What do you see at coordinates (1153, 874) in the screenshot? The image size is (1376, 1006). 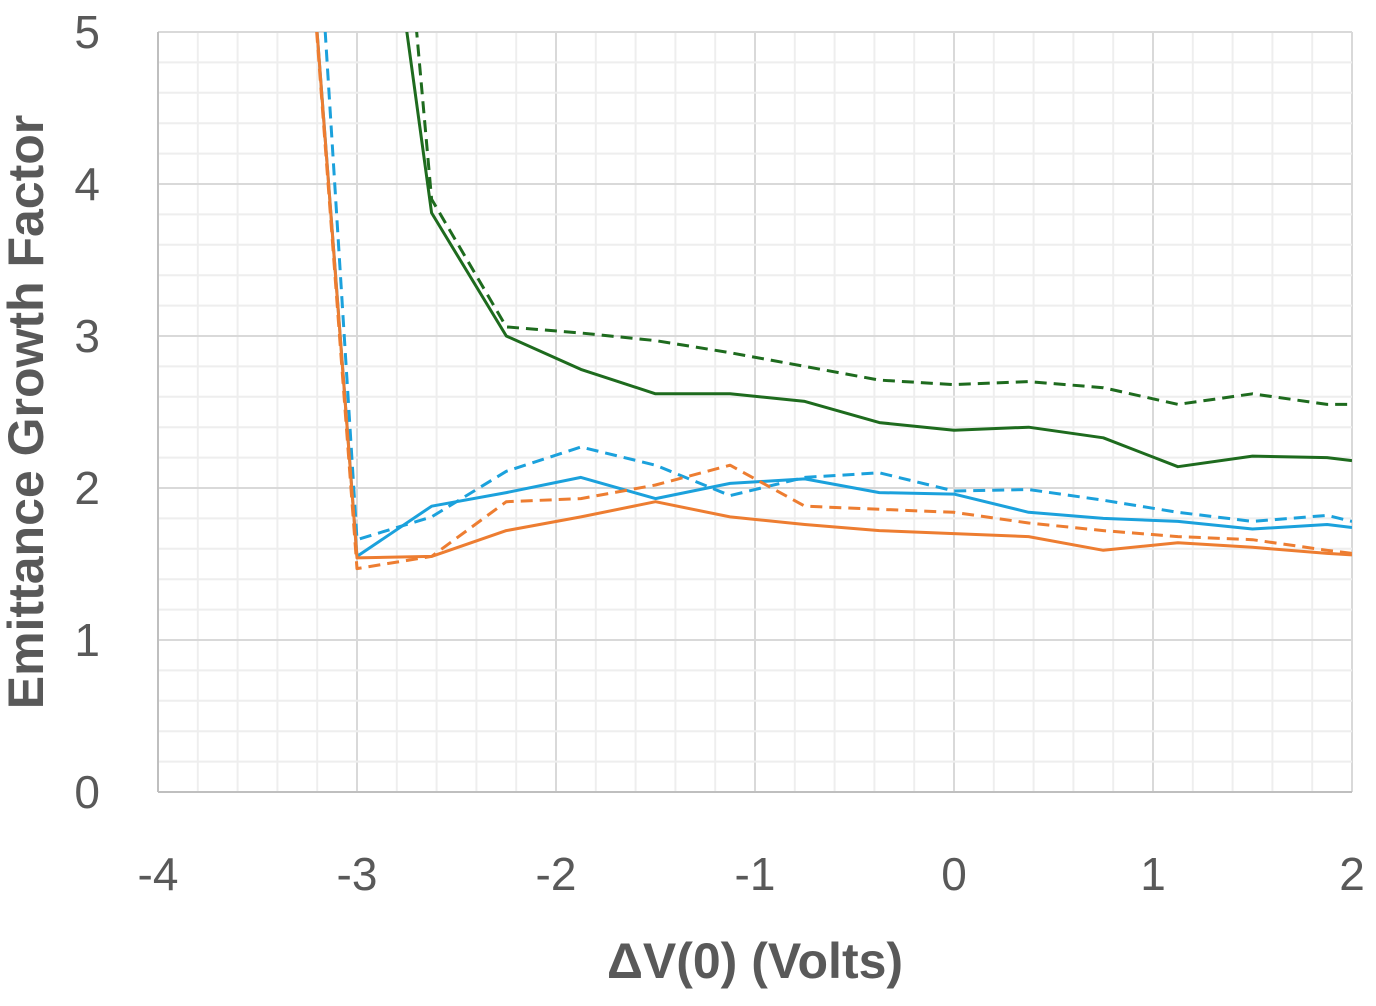 I see `x-tick-label: 1` at bounding box center [1153, 874].